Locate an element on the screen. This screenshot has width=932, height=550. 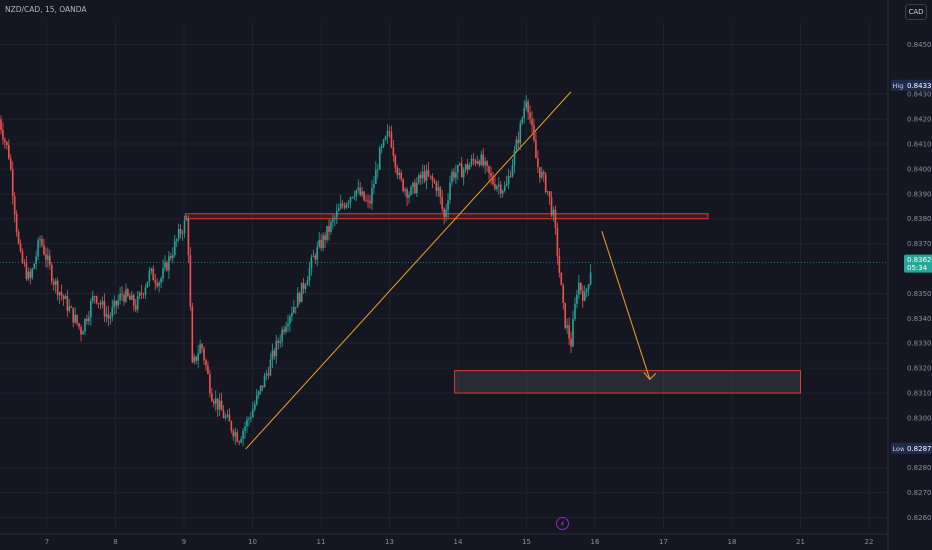
currency-button: CAD is located at coordinates (916, 12).